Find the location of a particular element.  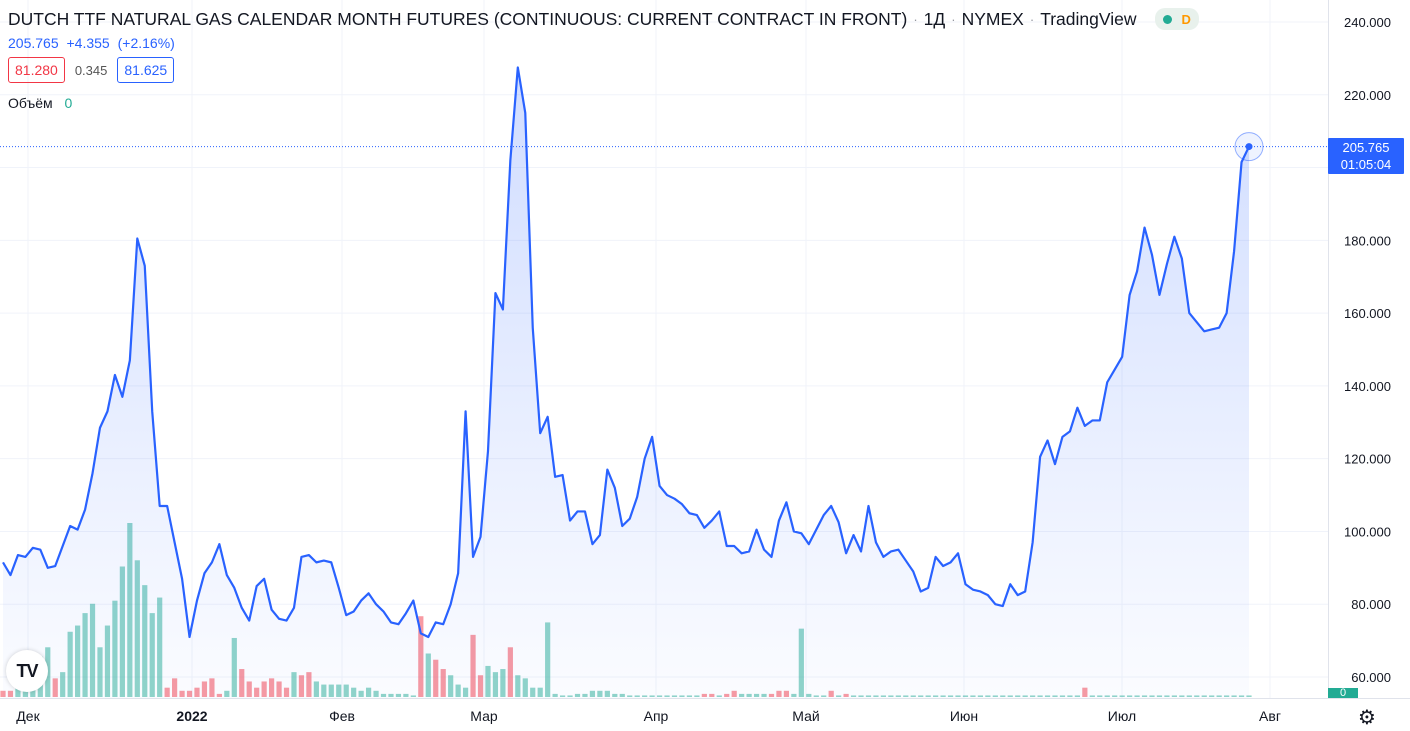

x-tick-label: Авг is located at coordinates (1270, 716).